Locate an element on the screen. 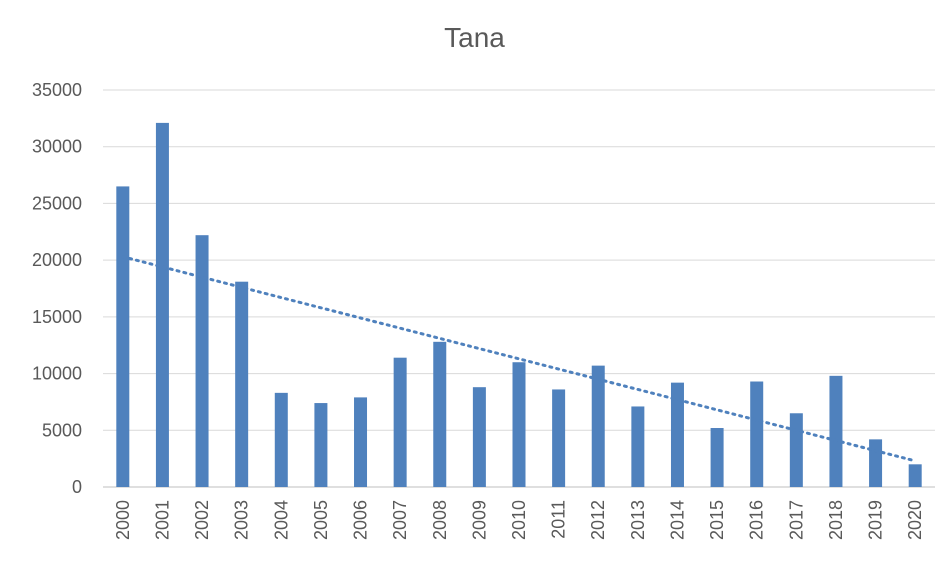  y-tick-label: 25000 is located at coordinates (57, 203).